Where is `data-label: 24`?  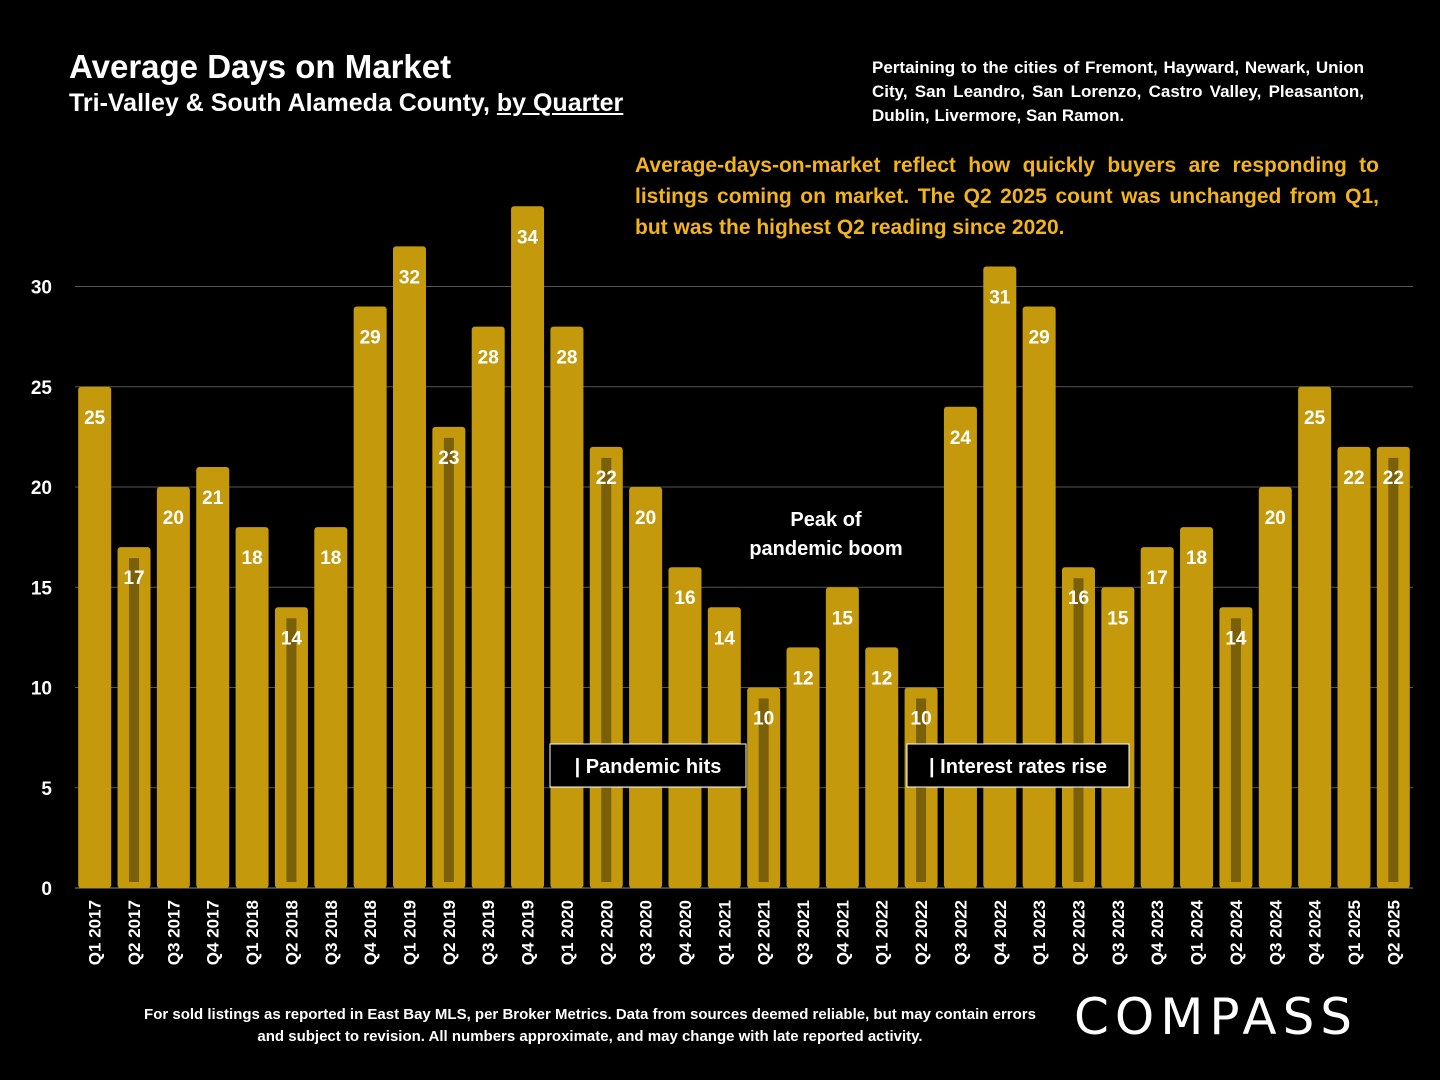
data-label: 24 is located at coordinates (961, 438).